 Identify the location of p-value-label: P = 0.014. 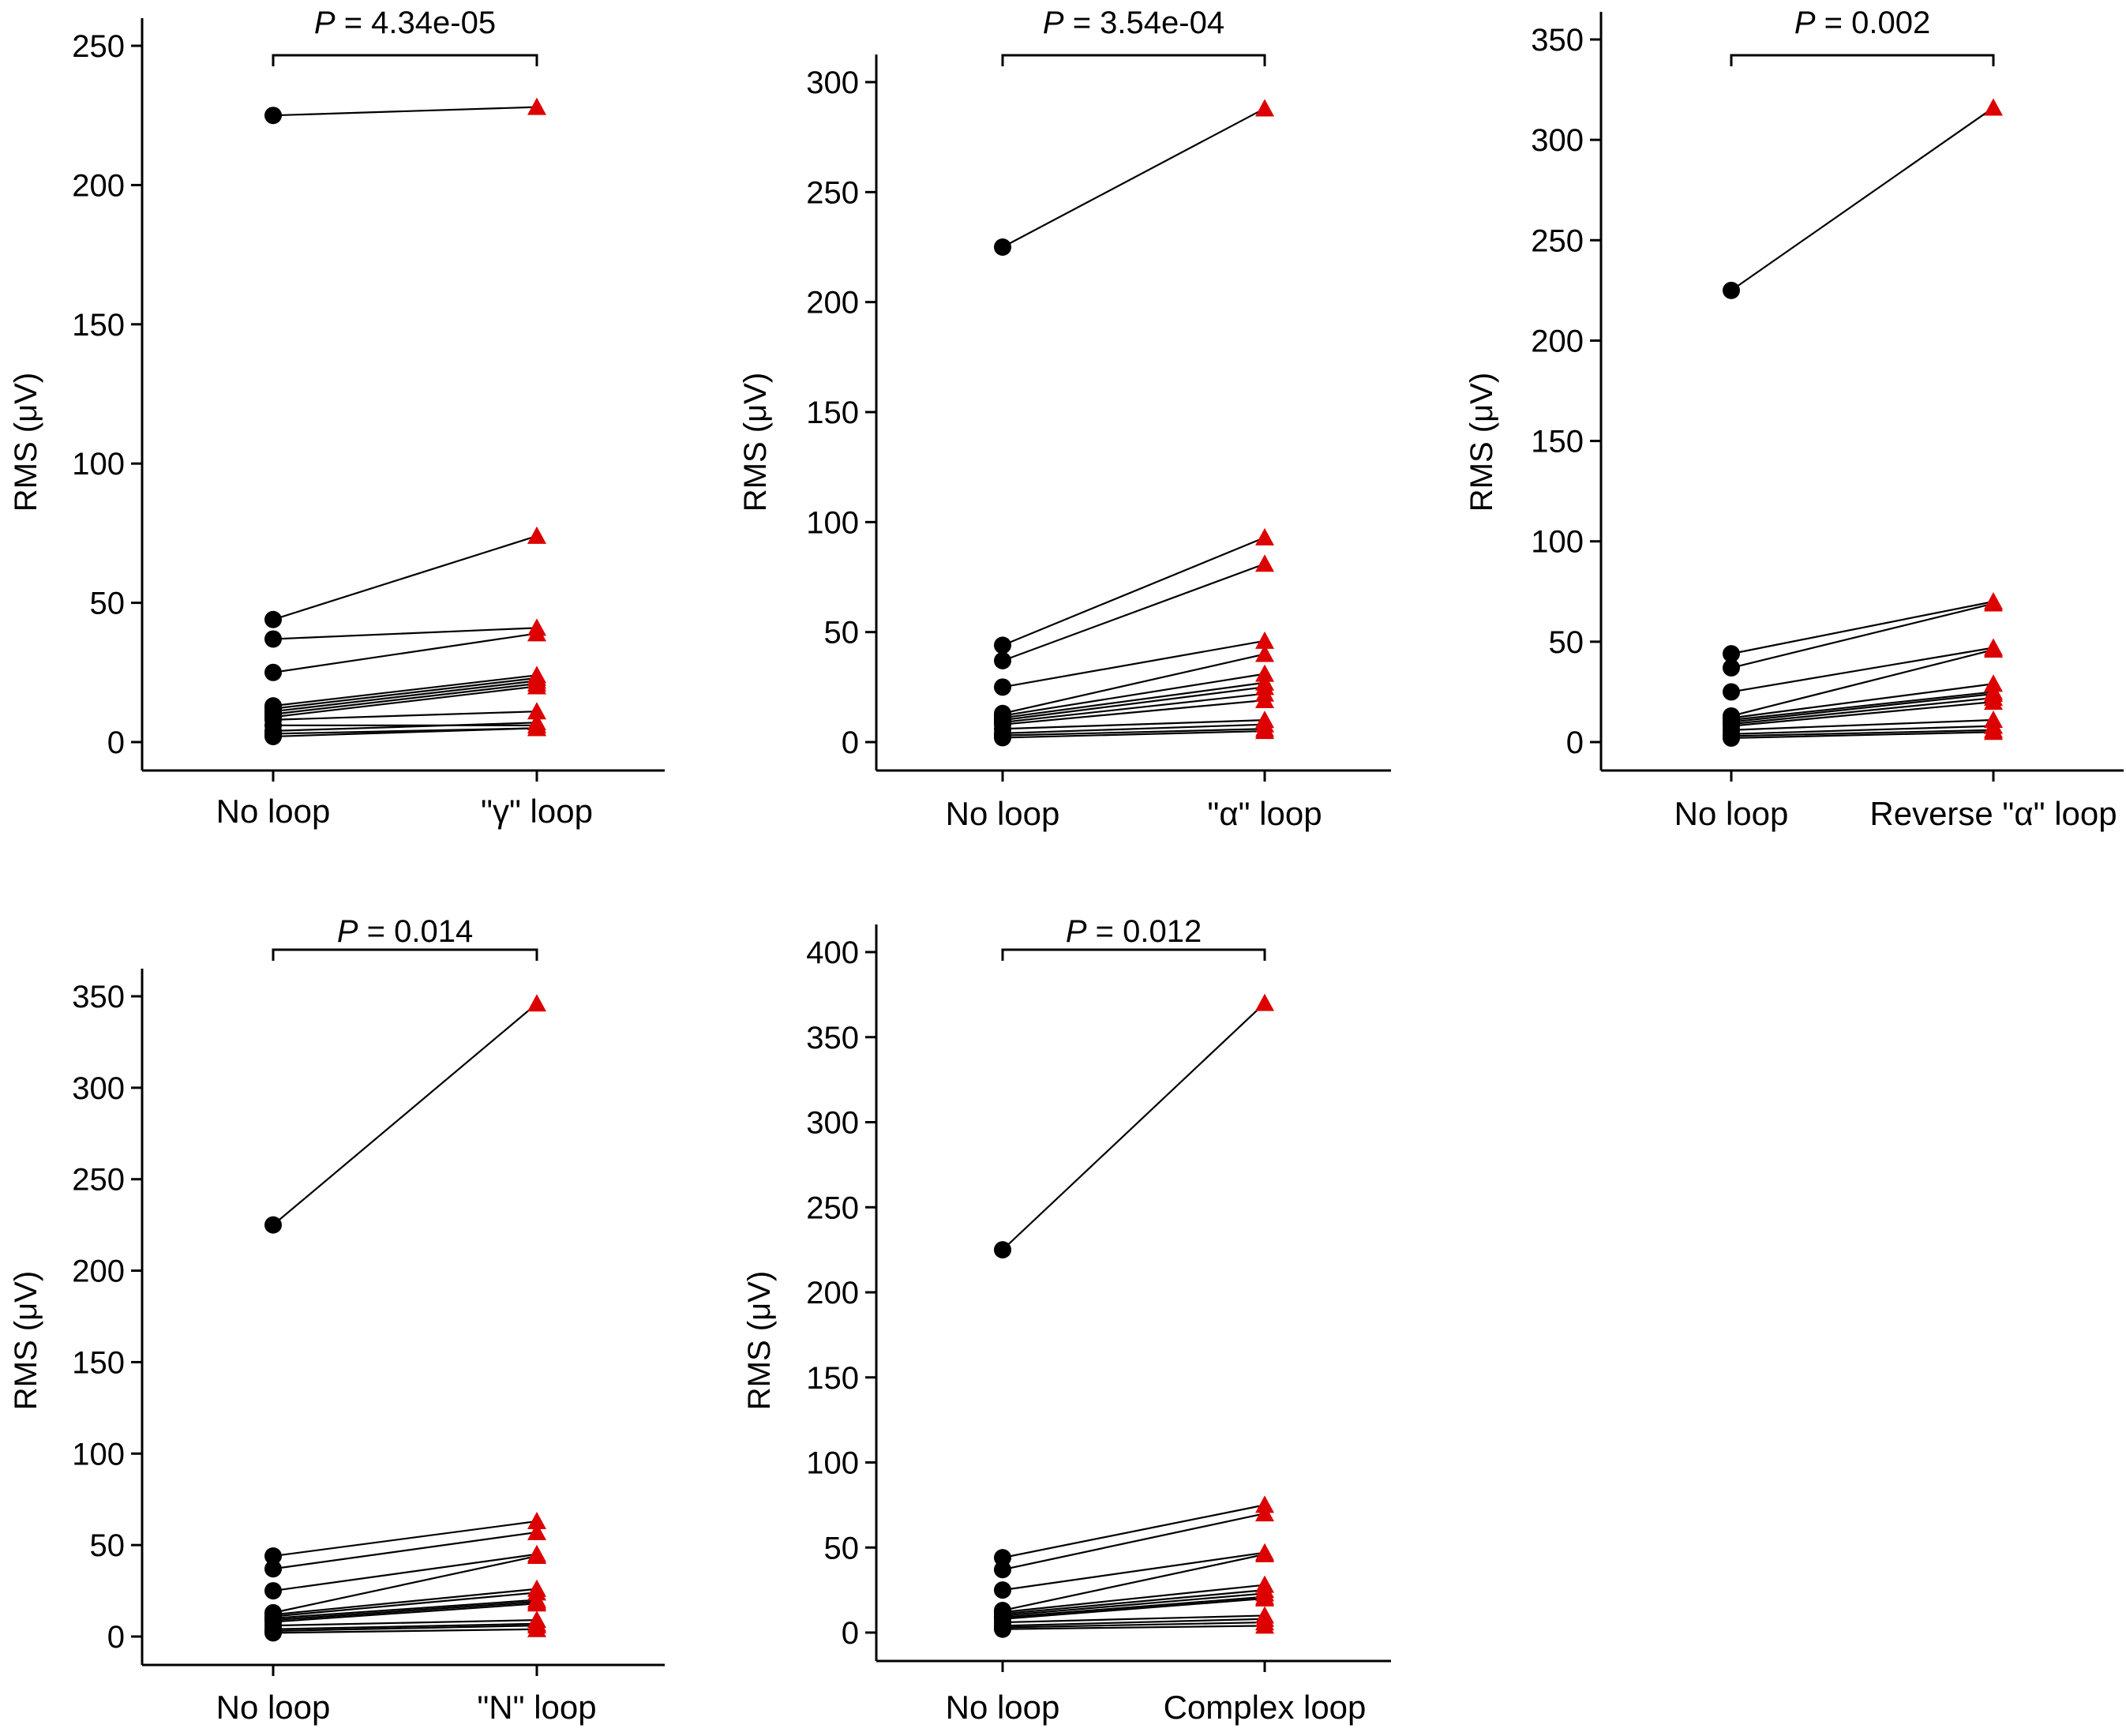
(405, 932).